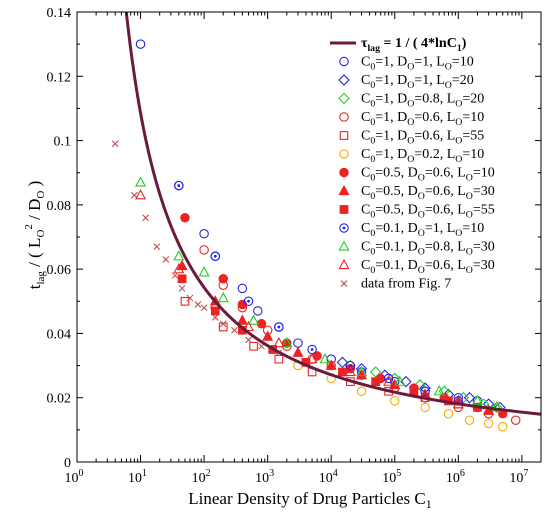 The width and height of the screenshot is (550, 522). What do you see at coordinates (417, 64) in the screenshot?
I see `legend-label: C0=1, DO=1, LO=10` at bounding box center [417, 64].